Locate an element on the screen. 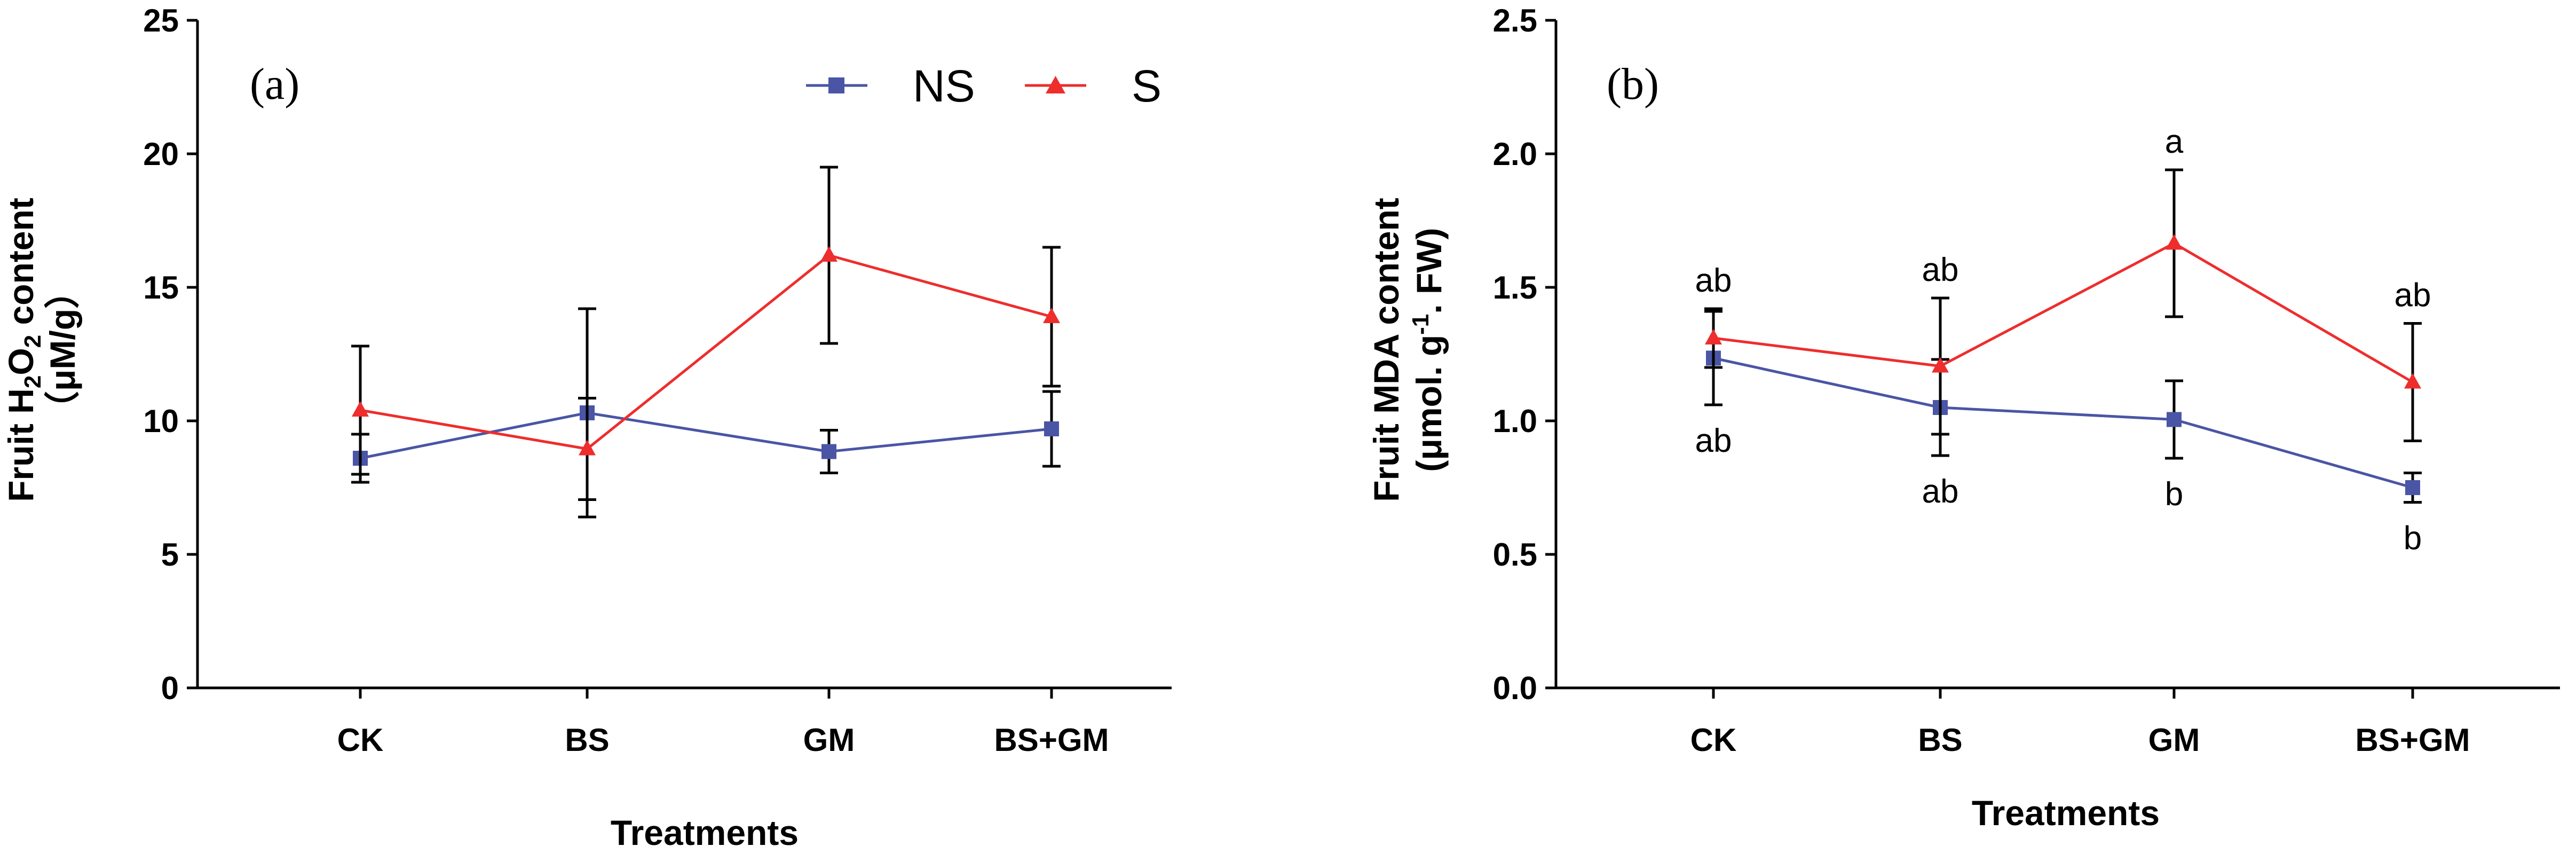  y-axis-title-a: Fruit H2O2 content is located at coordinates (23, 350).